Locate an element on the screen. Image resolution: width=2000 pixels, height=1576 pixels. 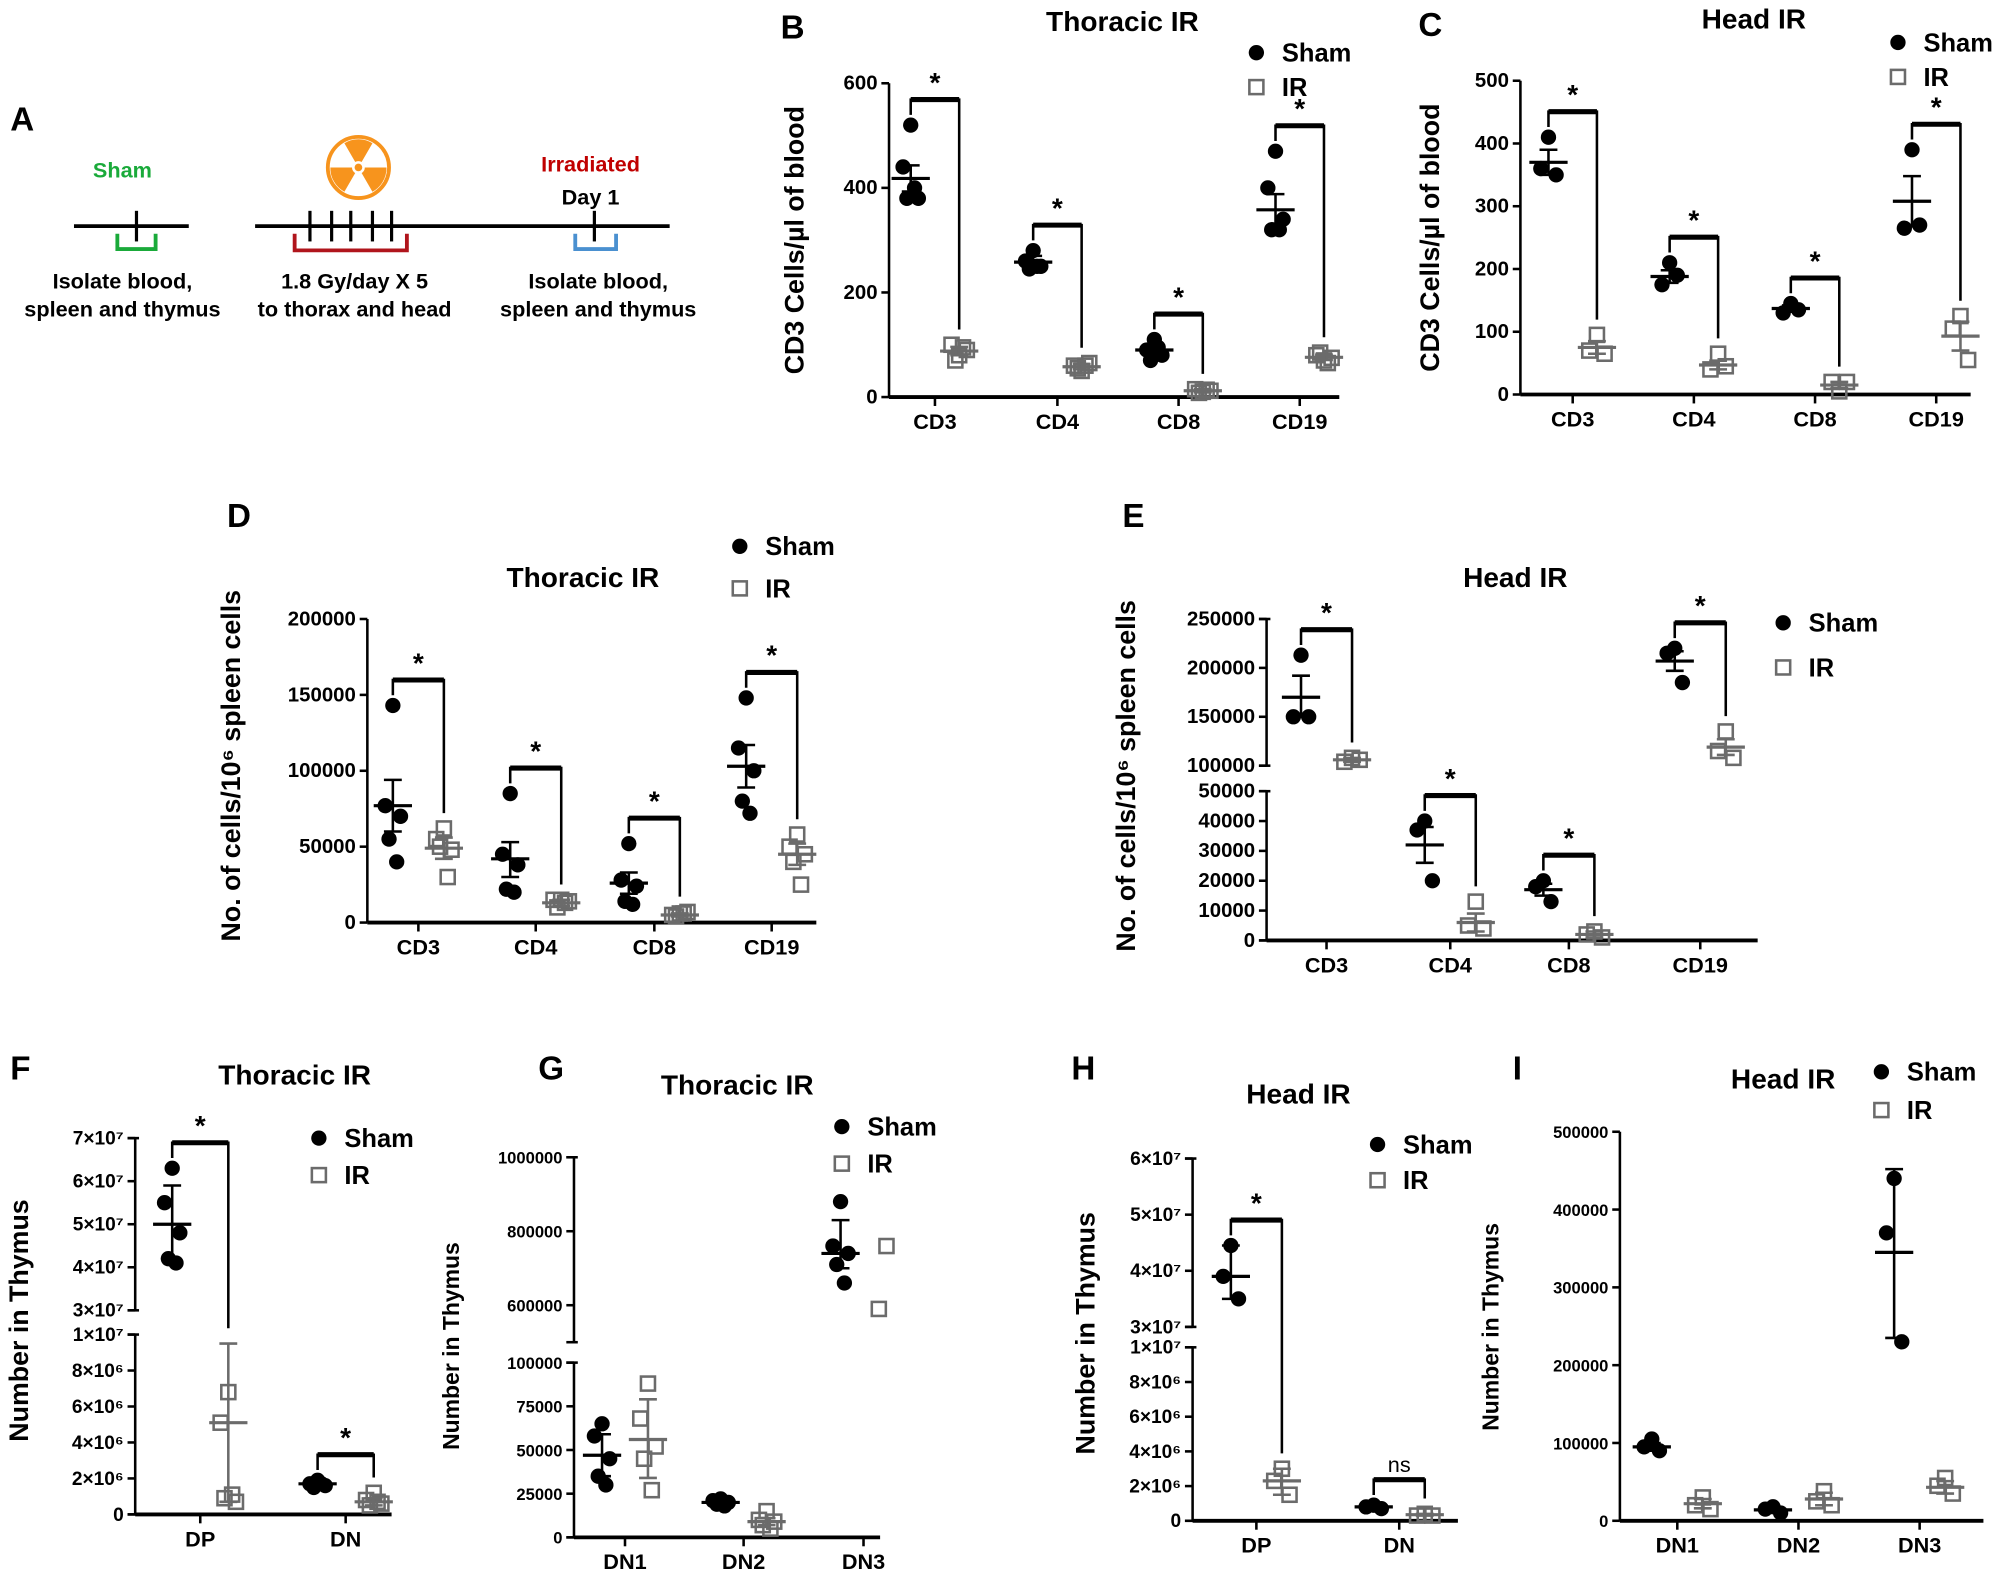
x-tick-label: DN2 is located at coordinates (1798, 1545).